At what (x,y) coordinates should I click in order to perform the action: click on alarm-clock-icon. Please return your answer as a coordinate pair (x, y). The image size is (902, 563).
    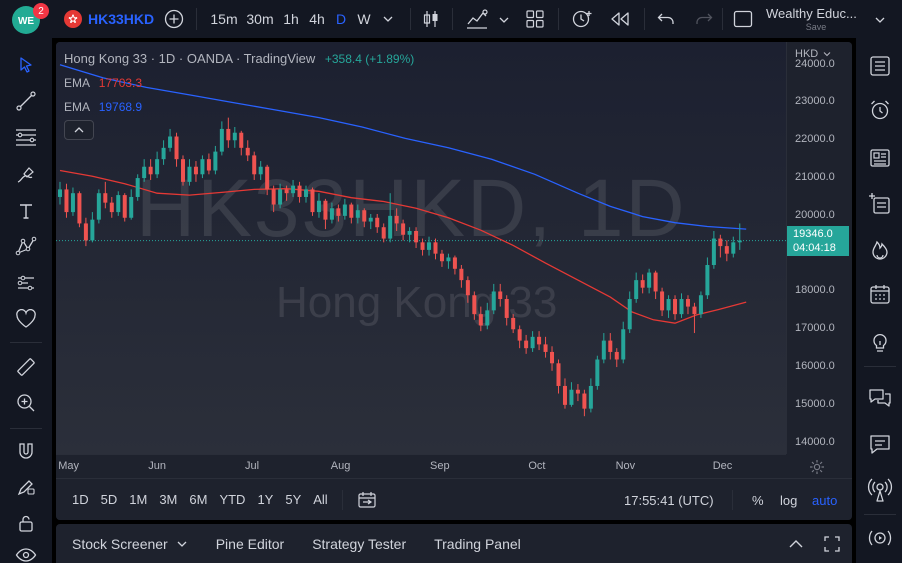
    Looking at the image, I should click on (880, 110).